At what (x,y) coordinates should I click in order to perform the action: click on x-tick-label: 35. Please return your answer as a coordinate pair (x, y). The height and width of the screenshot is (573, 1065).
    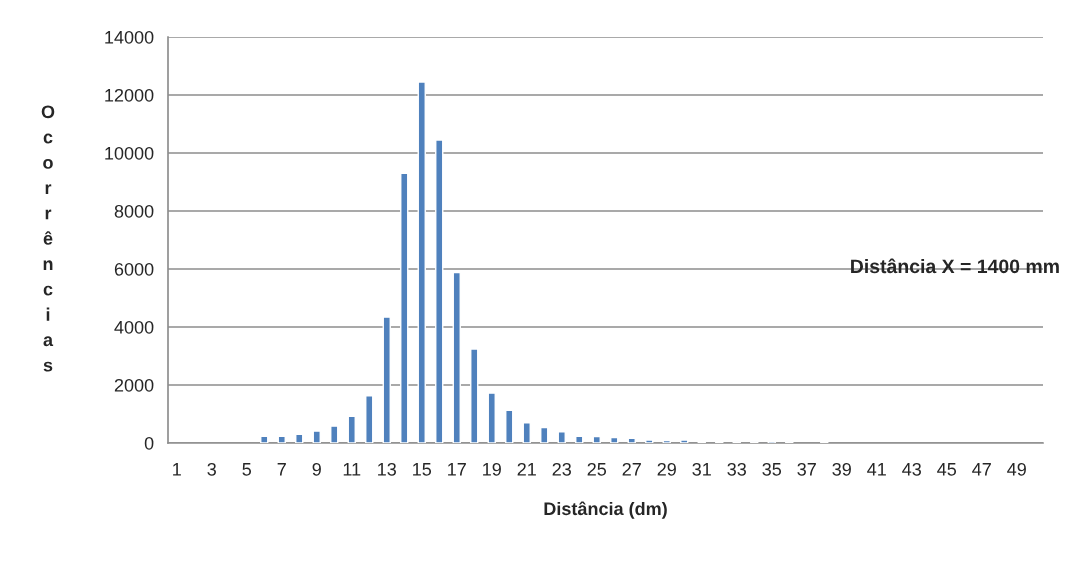
    Looking at the image, I should click on (772, 469).